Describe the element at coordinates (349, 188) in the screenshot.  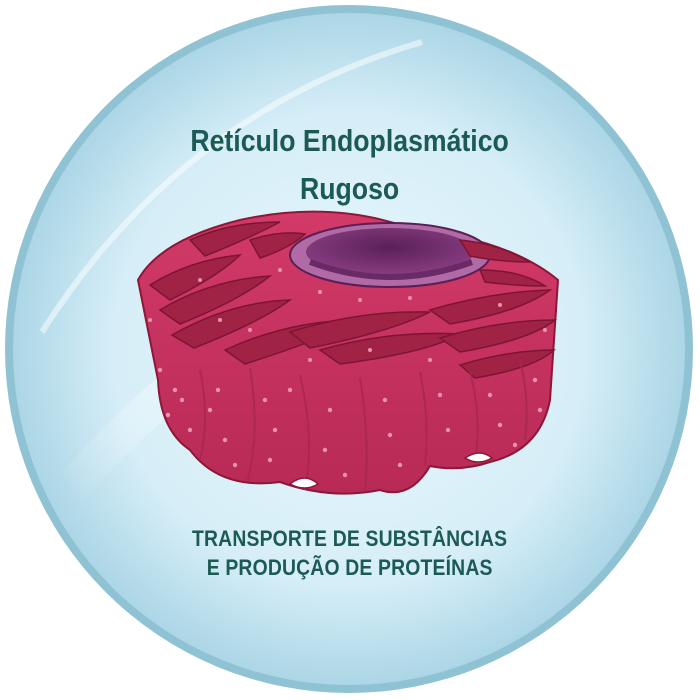
I see `title-line-2: Rugoso` at that location.